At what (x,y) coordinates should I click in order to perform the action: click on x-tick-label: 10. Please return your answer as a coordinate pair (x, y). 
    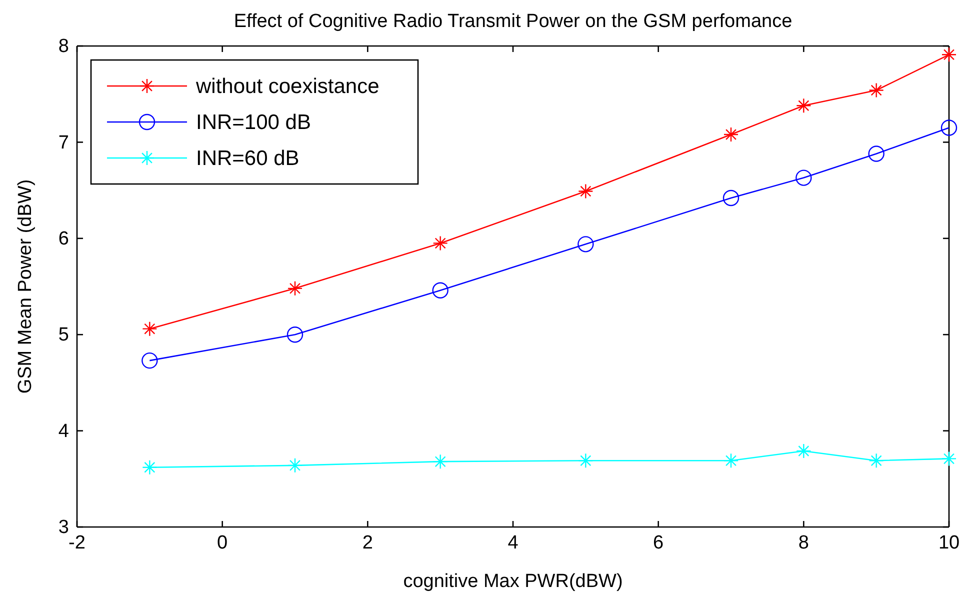
    Looking at the image, I should click on (949, 543).